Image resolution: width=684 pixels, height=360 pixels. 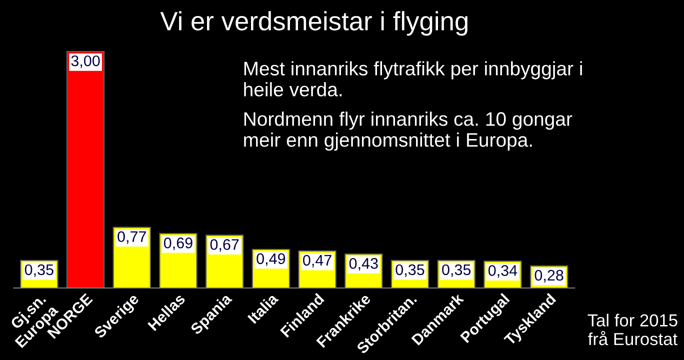 What do you see at coordinates (408, 131) in the screenshot?
I see `annotation: Nordmenn flyr innanriks ca. 10 gongar meir enn gjennomsnittet i Europa.` at bounding box center [408, 131].